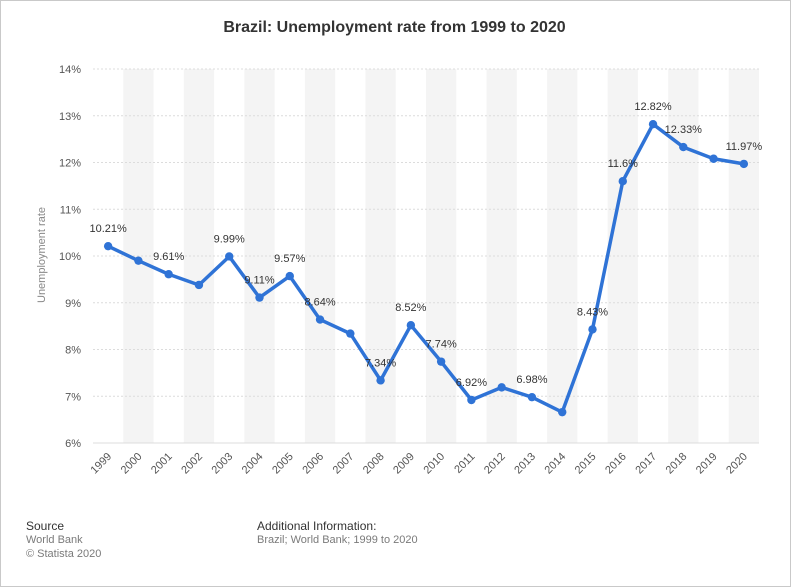 This screenshot has height=587, width=791. What do you see at coordinates (404, 464) in the screenshot?
I see `x-tick-label: 2009` at bounding box center [404, 464].